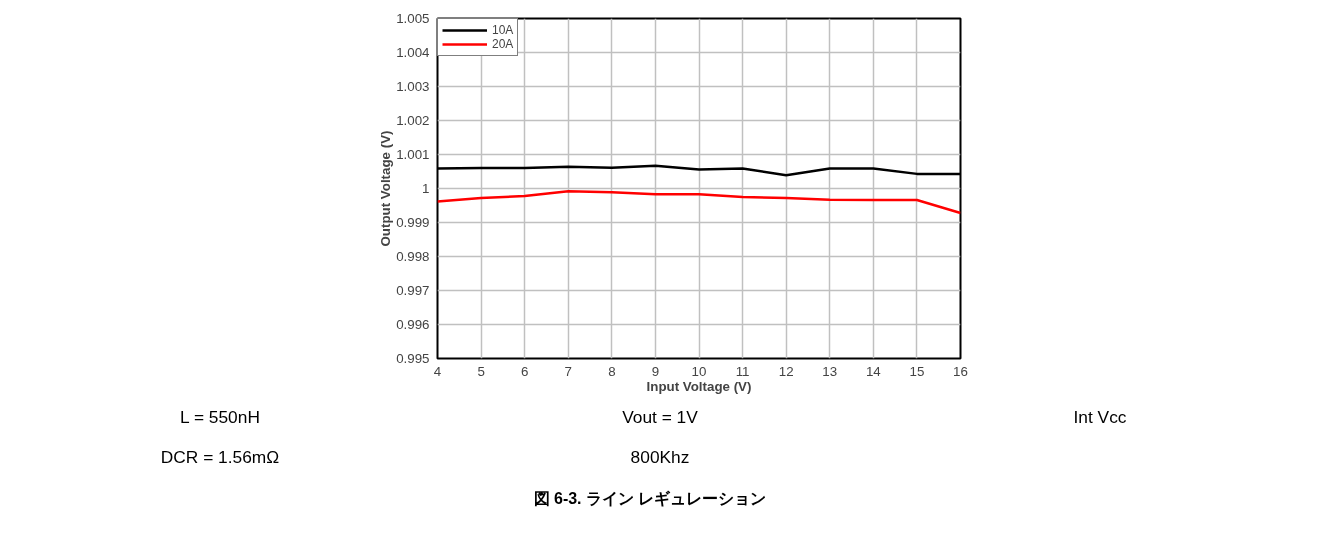 The width and height of the screenshot is (1332, 548). What do you see at coordinates (699, 386) in the screenshot?
I see `x-axis-title: Input Voltage (V)` at bounding box center [699, 386].